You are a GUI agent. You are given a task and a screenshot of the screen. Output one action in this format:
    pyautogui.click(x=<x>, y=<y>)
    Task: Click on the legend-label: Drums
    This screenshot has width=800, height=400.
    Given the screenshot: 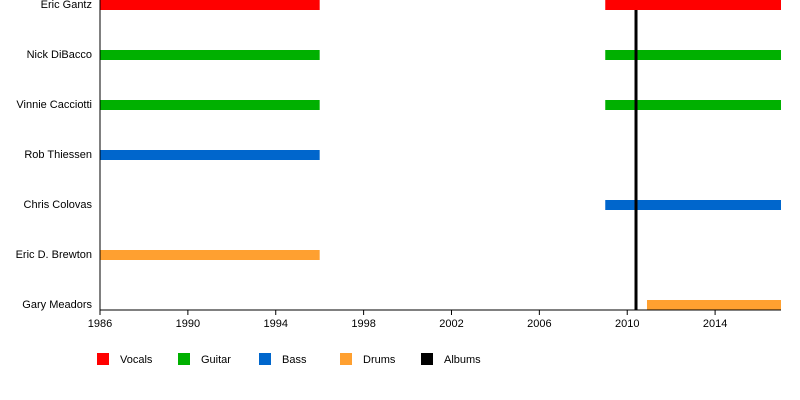 What is the action you would take?
    pyautogui.click(x=379, y=360)
    